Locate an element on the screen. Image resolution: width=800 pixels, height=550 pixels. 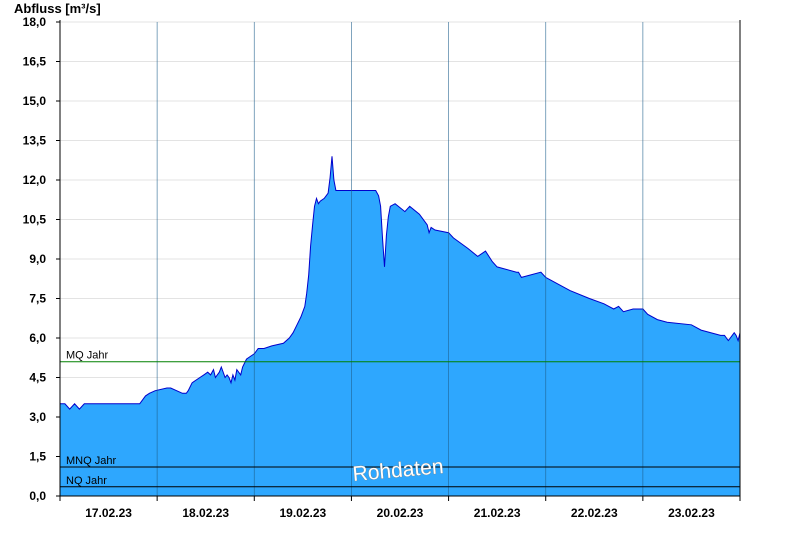
x-tick-label: 19.02.23 is located at coordinates (302, 513).